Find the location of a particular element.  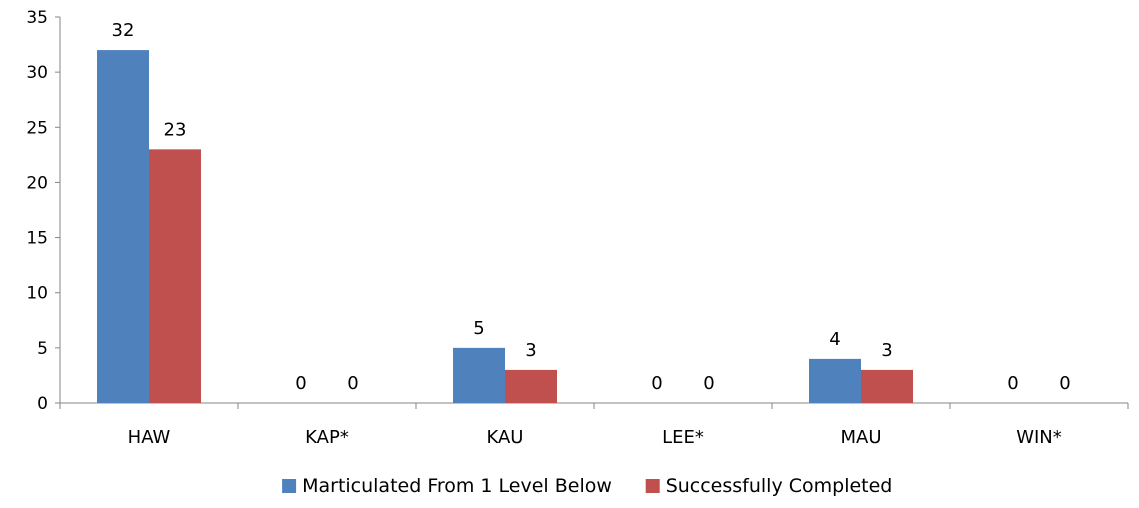

x-tick-label: KAP* is located at coordinates (327, 437).